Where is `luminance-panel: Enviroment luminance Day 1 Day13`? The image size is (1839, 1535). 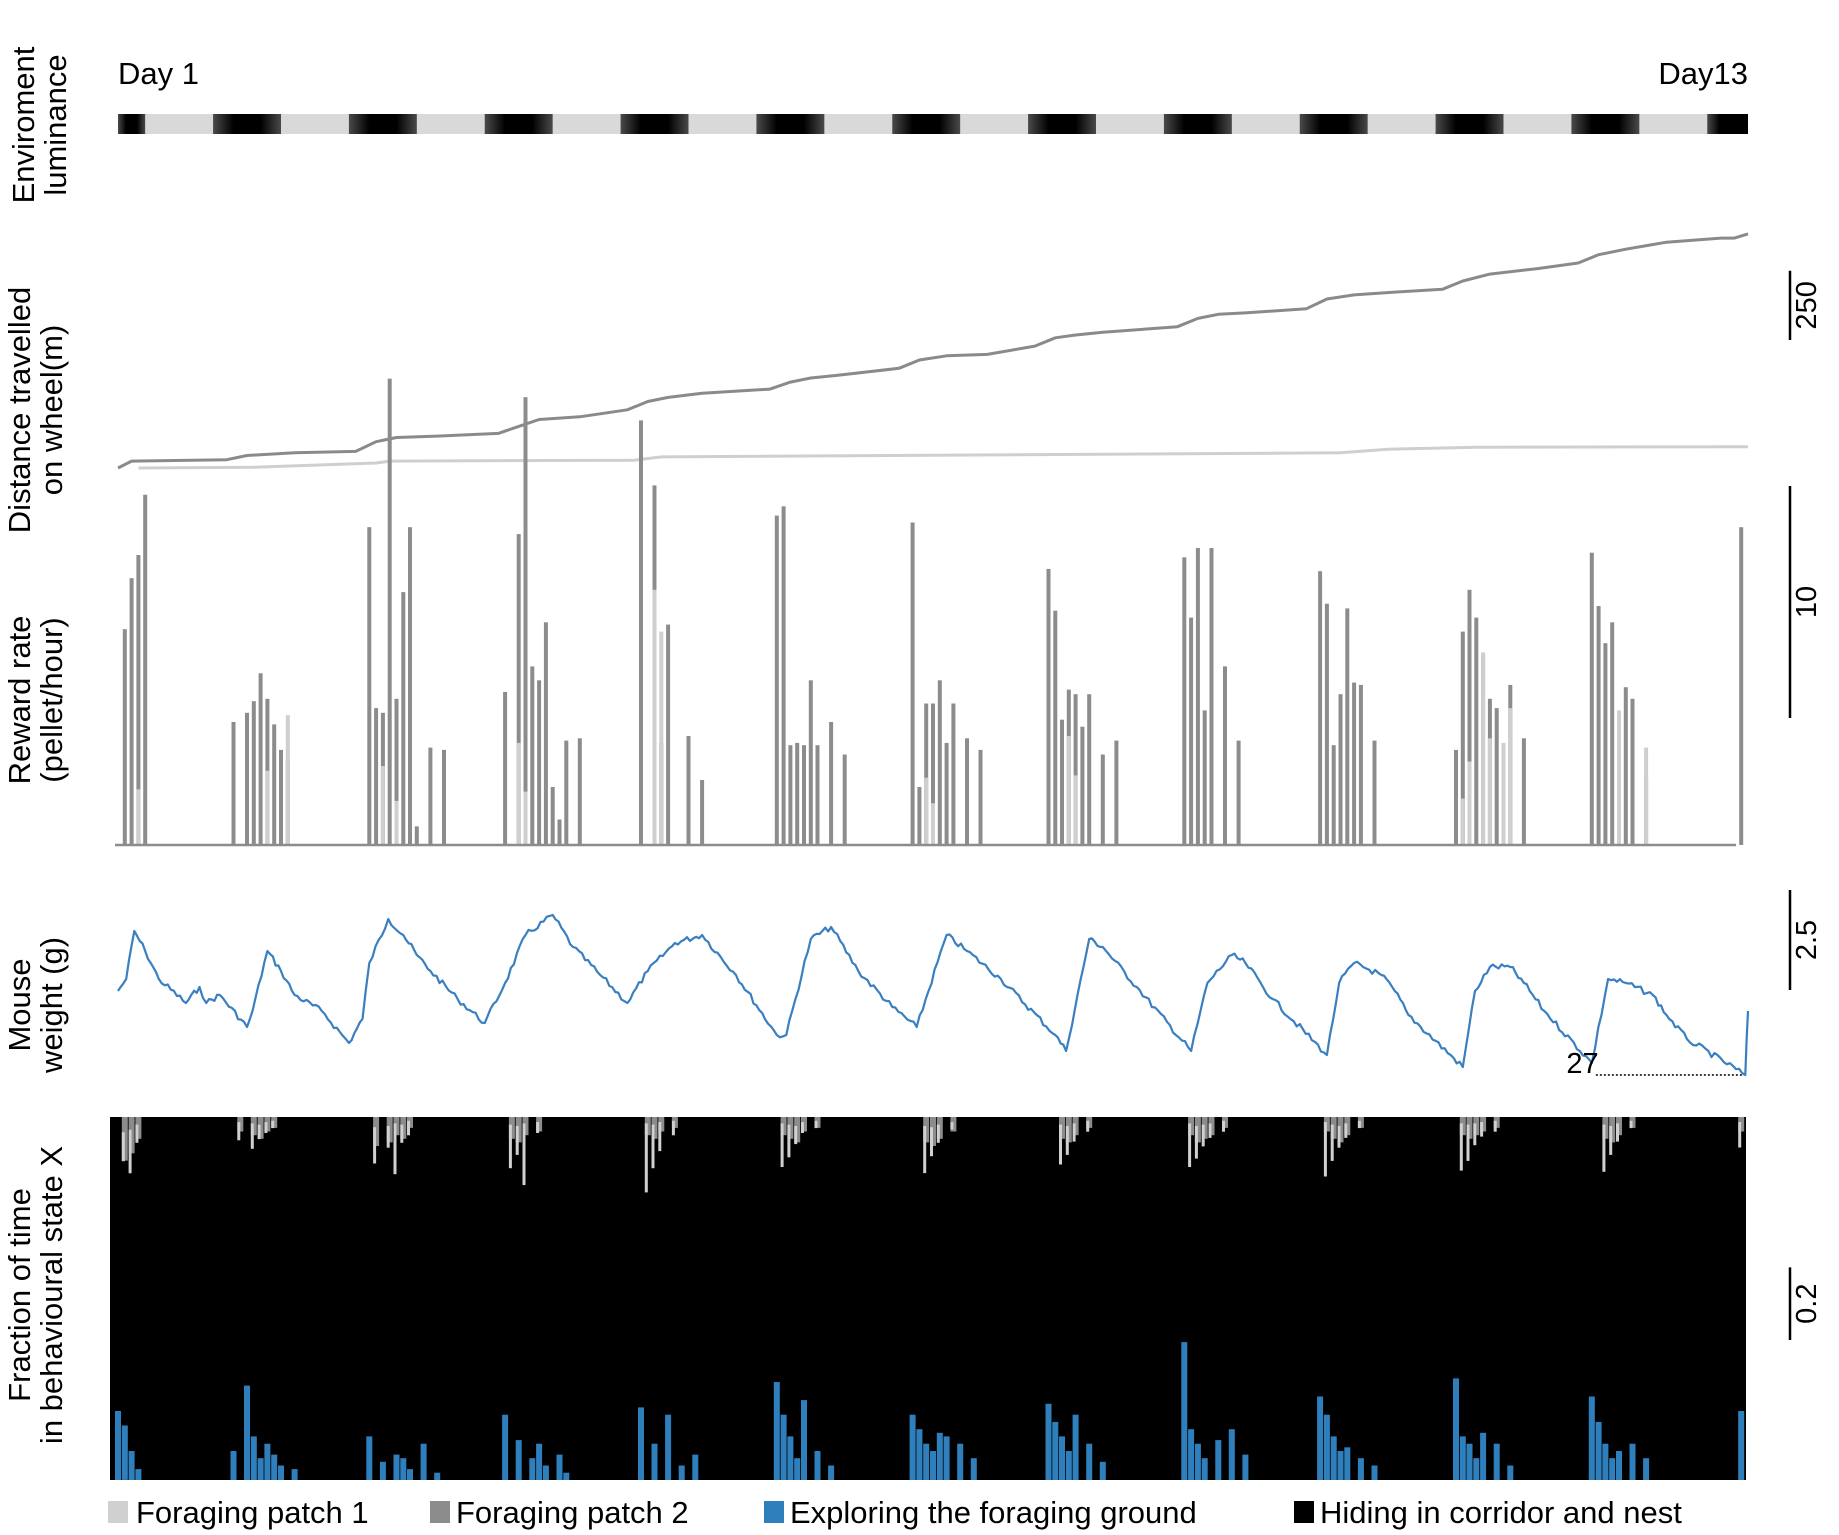
luminance-panel: Enviroment luminance Day 1 Day13 is located at coordinates (877, 124).